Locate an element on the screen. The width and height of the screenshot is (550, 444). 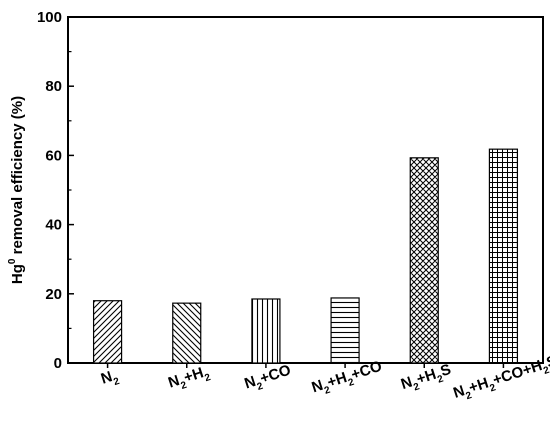
x-category-label: N2+CO is located at coordinates (268, 378).